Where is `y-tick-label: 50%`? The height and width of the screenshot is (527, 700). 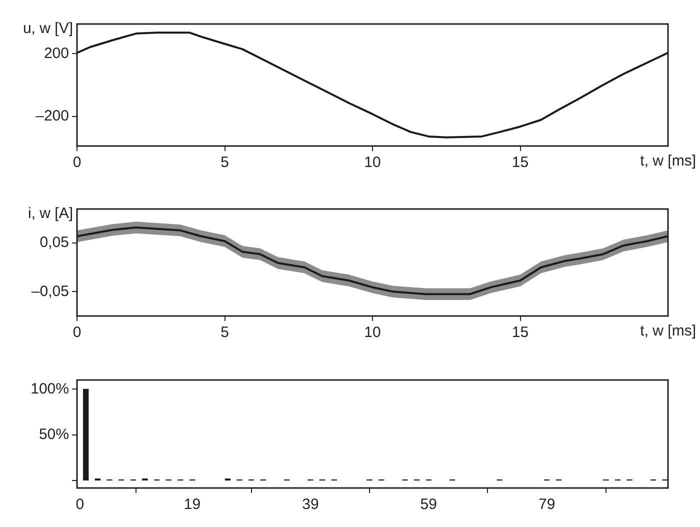
y-tick-label: 50% is located at coordinates (53, 435).